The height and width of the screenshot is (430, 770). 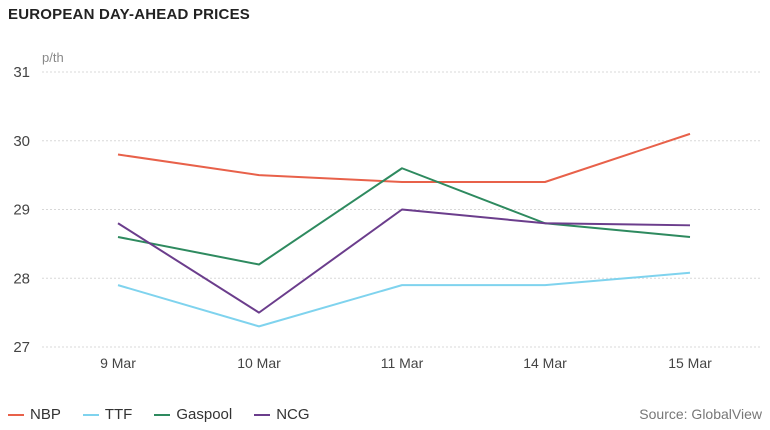 What do you see at coordinates (404, 157) in the screenshot?
I see `series-line-nbp` at bounding box center [404, 157].